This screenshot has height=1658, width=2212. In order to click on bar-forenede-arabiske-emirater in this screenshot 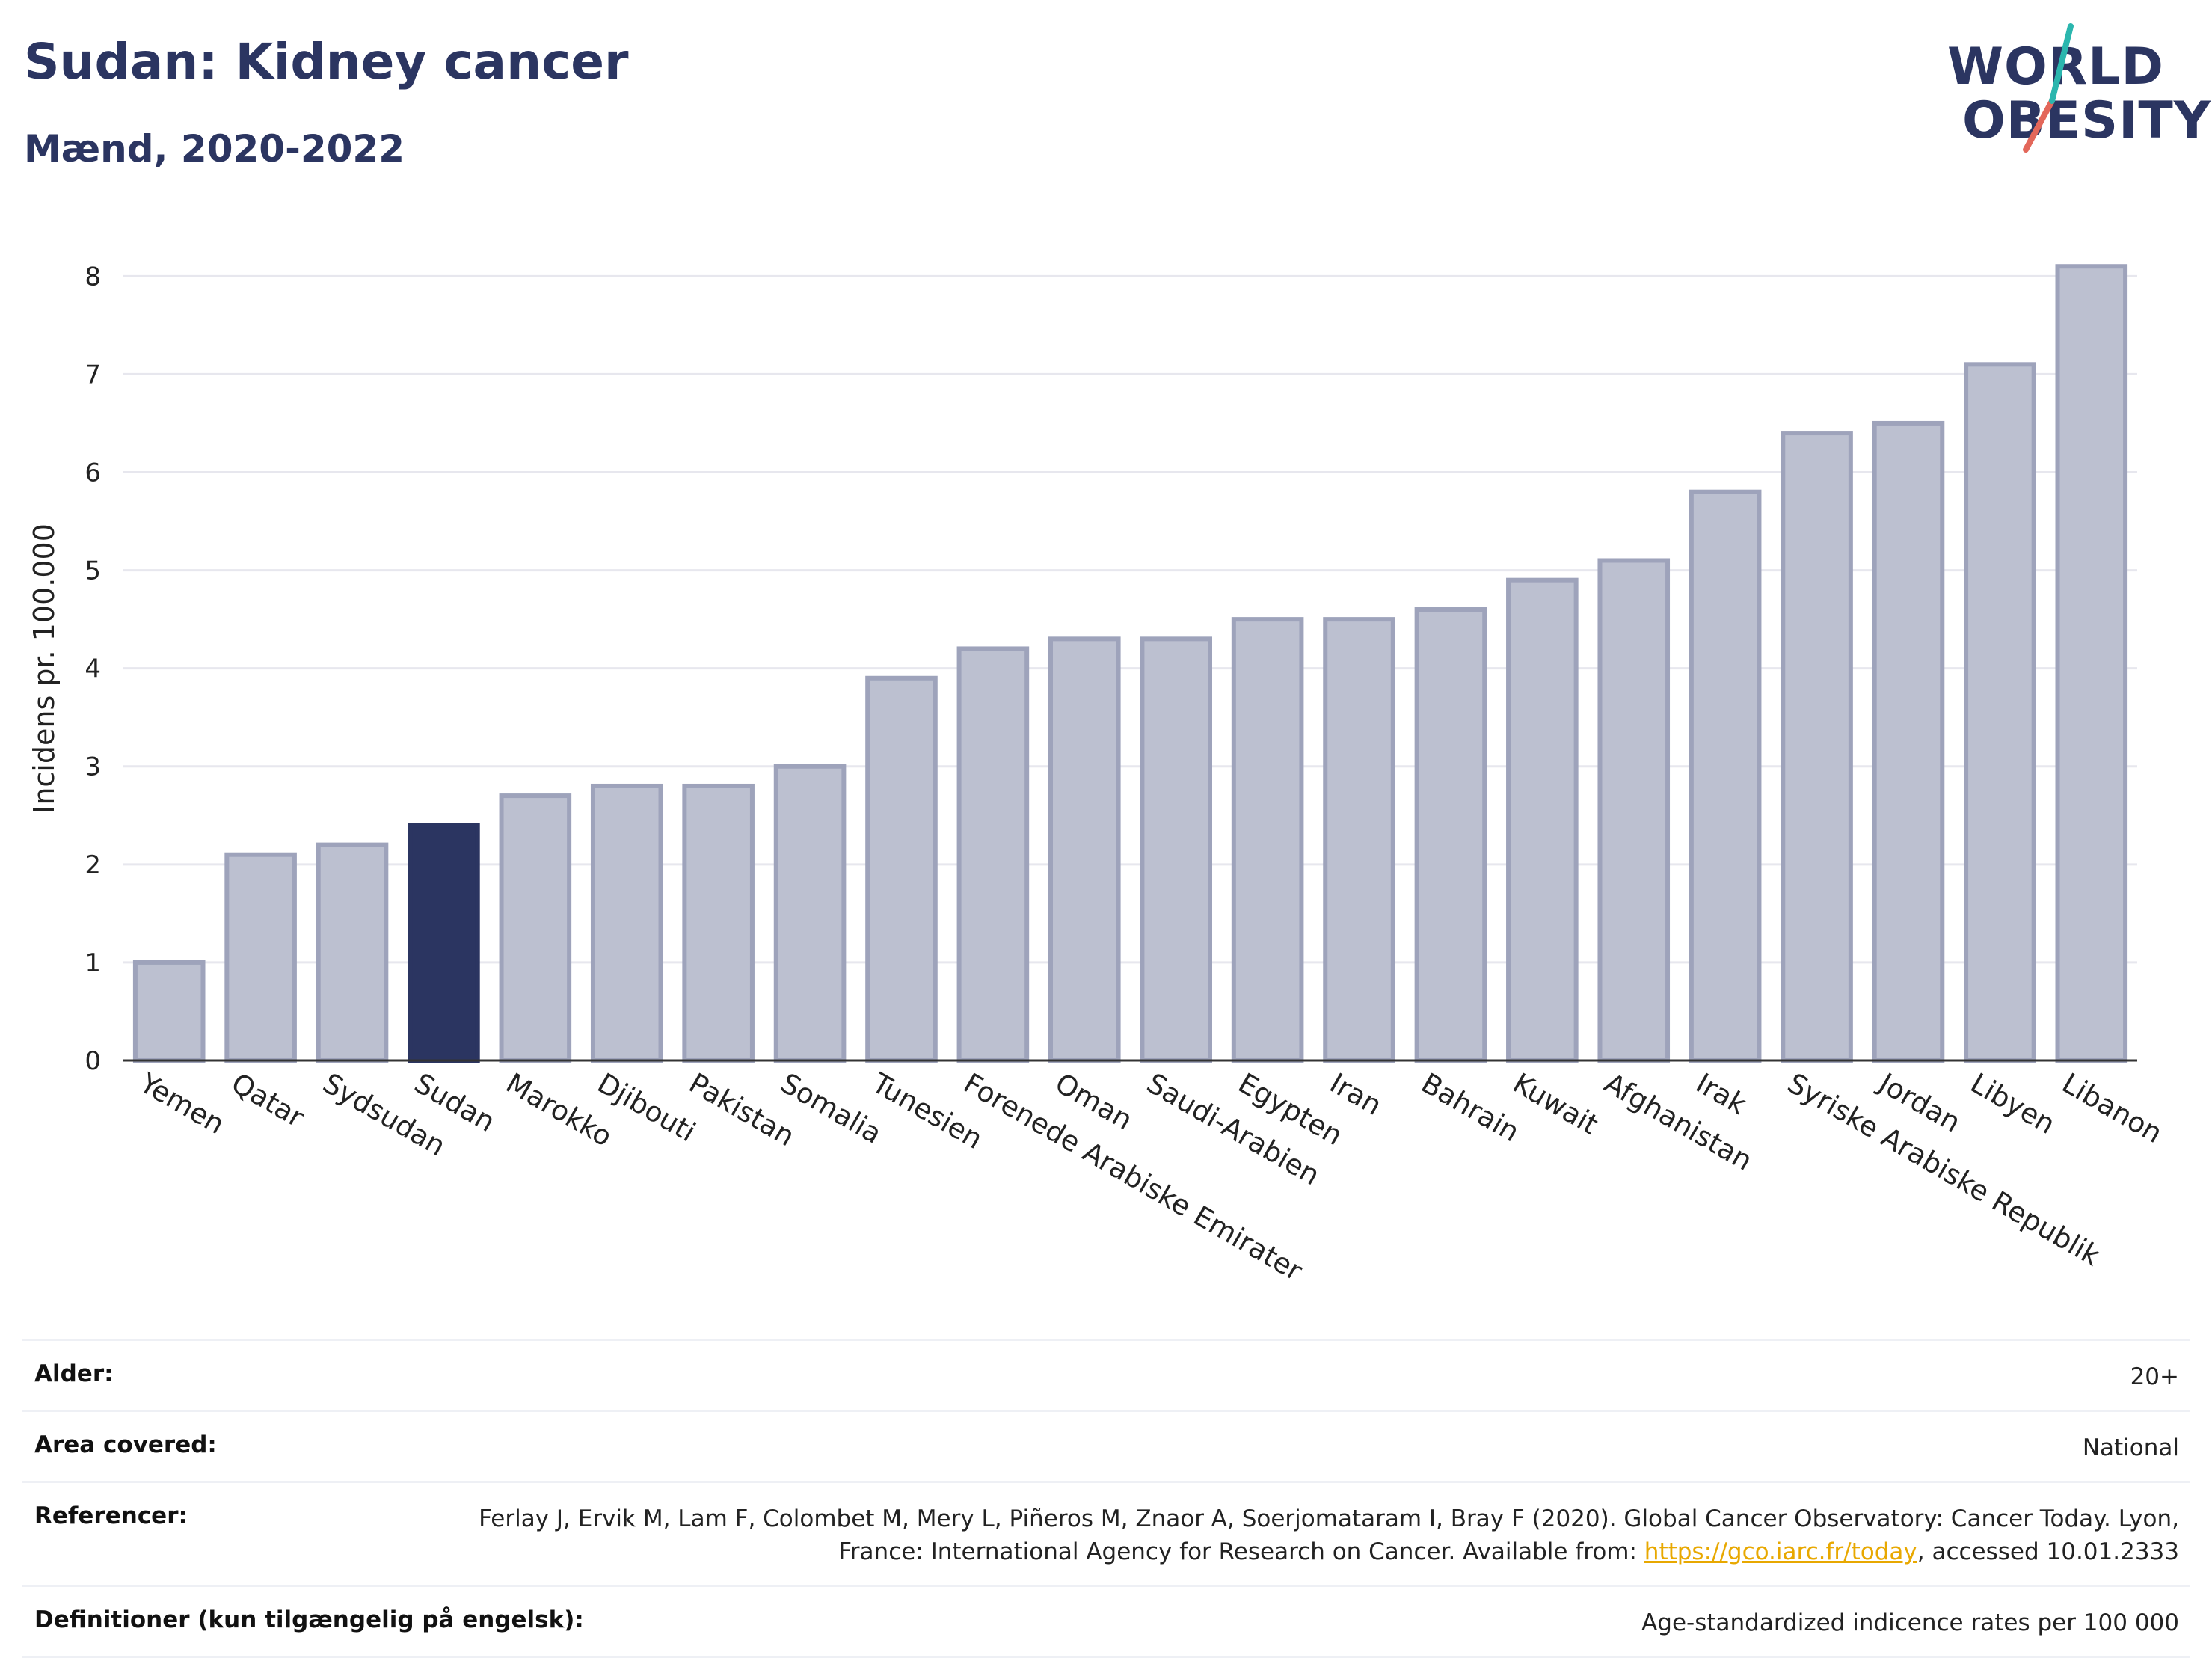, I will do `click(993, 854)`.